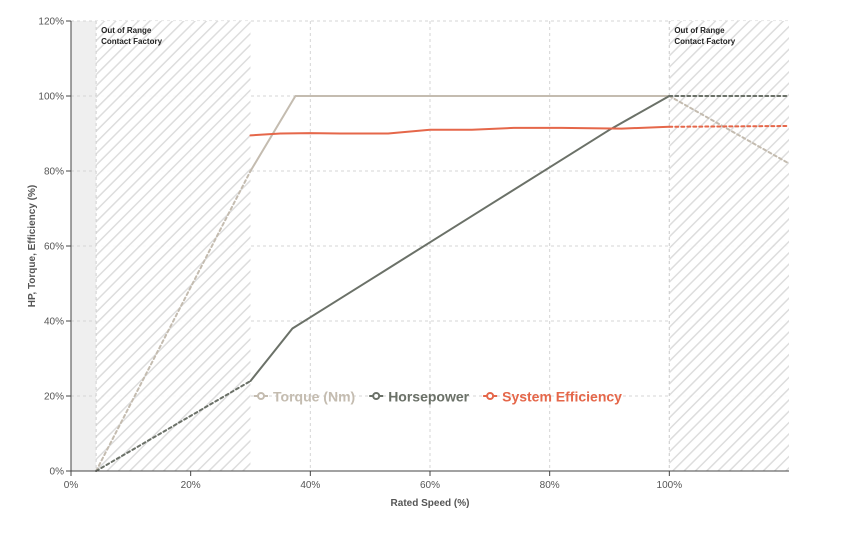 The image size is (842, 543). What do you see at coordinates (314, 397) in the screenshot?
I see `legend-label: Torque (Nm)` at bounding box center [314, 397].